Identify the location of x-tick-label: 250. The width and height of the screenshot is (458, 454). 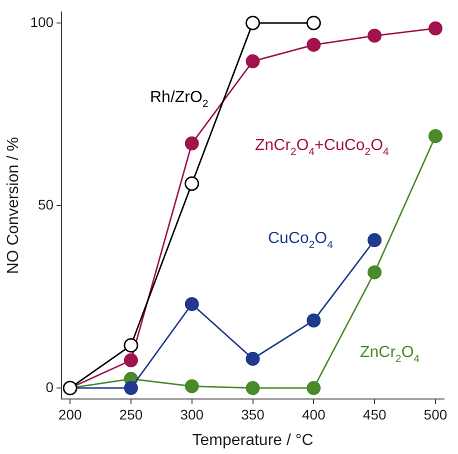
(131, 414).